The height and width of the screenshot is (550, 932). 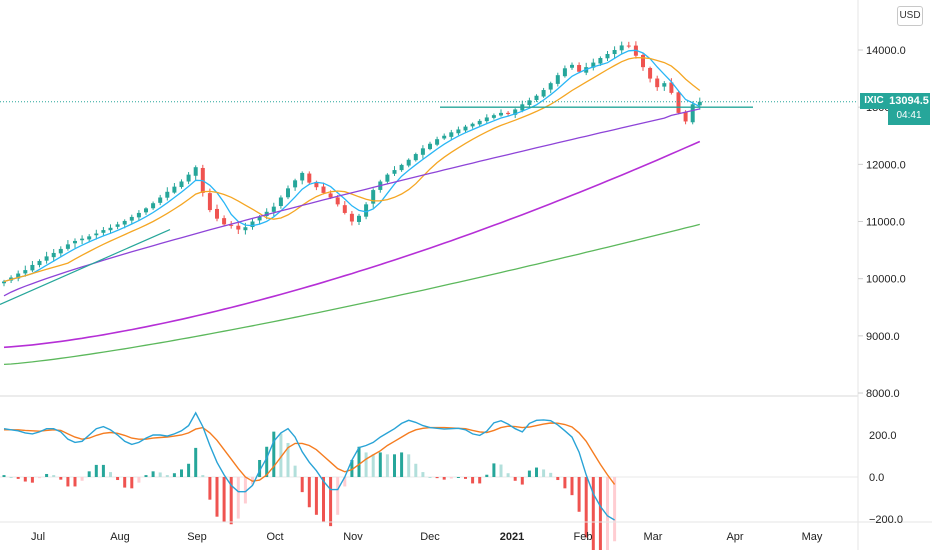 What do you see at coordinates (512, 537) in the screenshot?
I see `time-tick-label: 2021` at bounding box center [512, 537].